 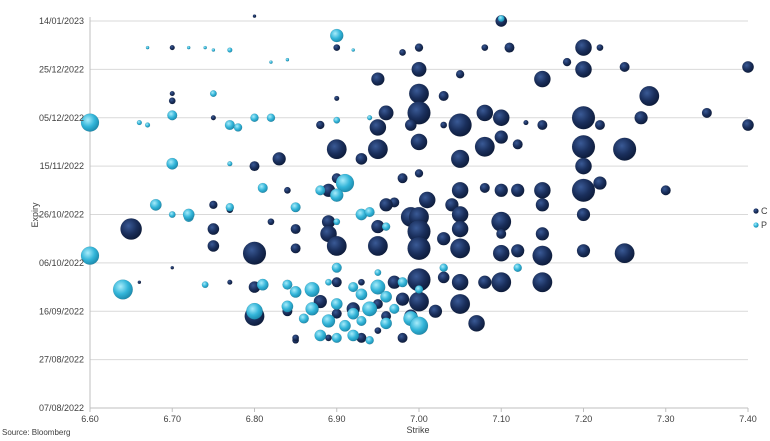 I want to click on y-tick-label: 27/08/2022, so click(x=61, y=360).